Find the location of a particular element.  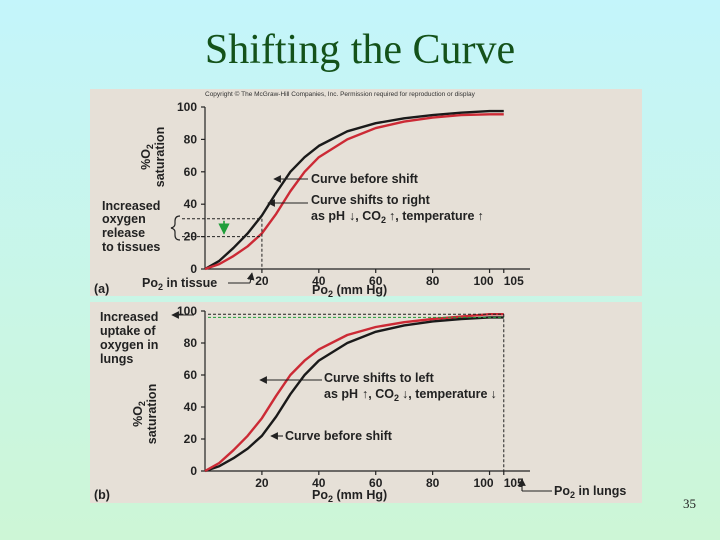

panel-a-label: (a) is located at coordinates (101, 289).